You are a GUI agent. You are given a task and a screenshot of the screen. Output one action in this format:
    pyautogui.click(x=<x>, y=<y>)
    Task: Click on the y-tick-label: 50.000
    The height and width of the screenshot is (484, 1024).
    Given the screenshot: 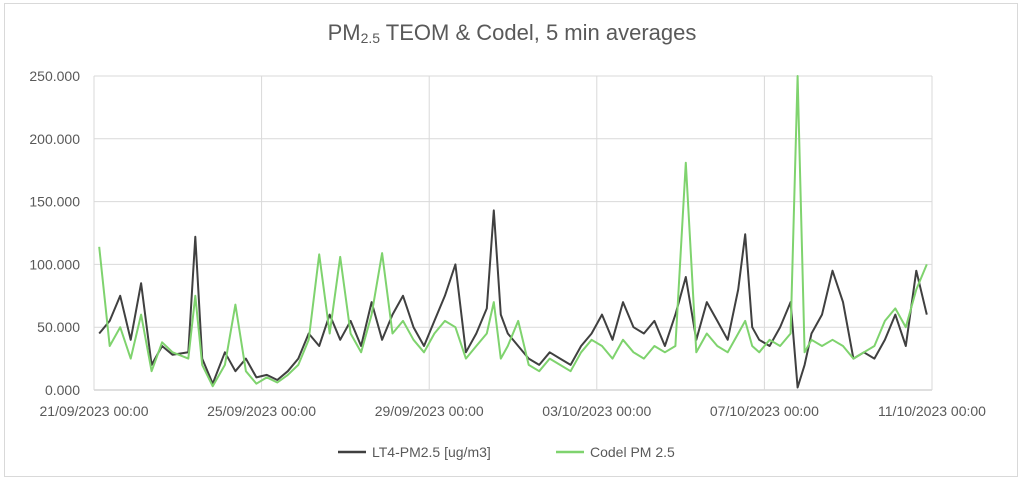 What is the action you would take?
    pyautogui.click(x=58, y=327)
    